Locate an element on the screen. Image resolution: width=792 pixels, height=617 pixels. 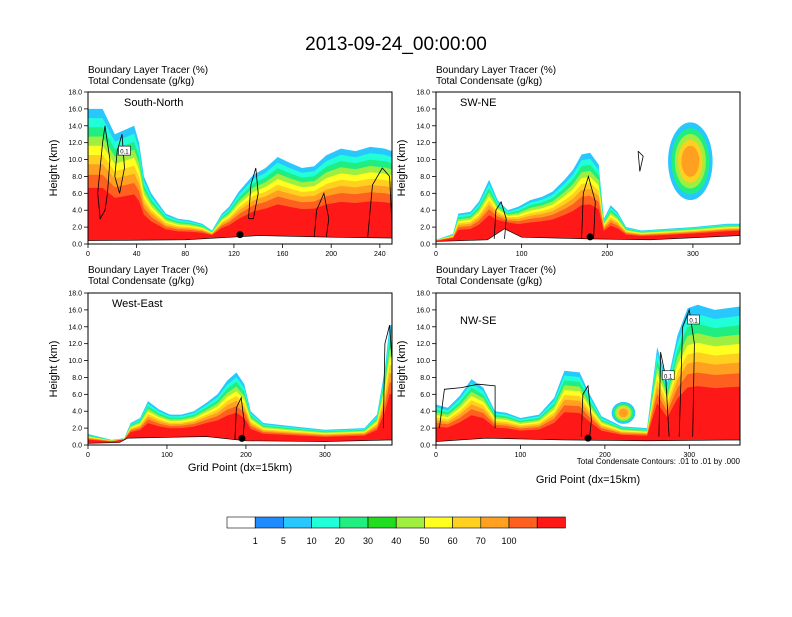
colorbar-label: 50 is located at coordinates (424, 541).